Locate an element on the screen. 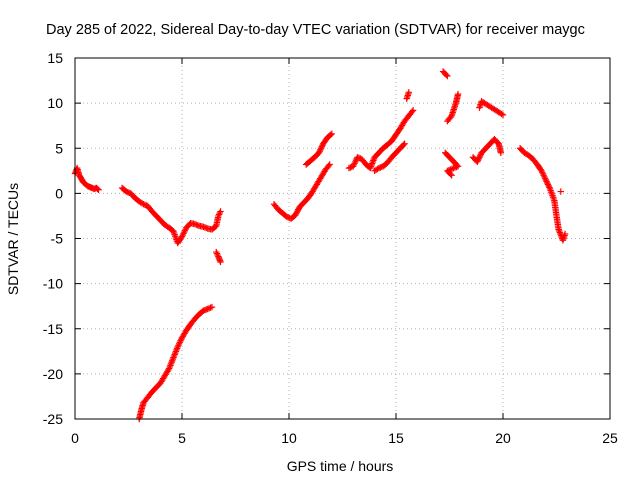  x-tick-label: 20 is located at coordinates (503, 438).